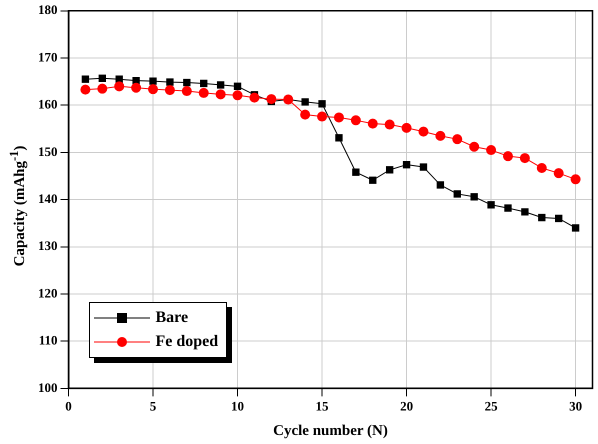 This screenshot has height=444, width=598. Describe the element at coordinates (575, 406) in the screenshot. I see `x-tick-label: 30` at that location.